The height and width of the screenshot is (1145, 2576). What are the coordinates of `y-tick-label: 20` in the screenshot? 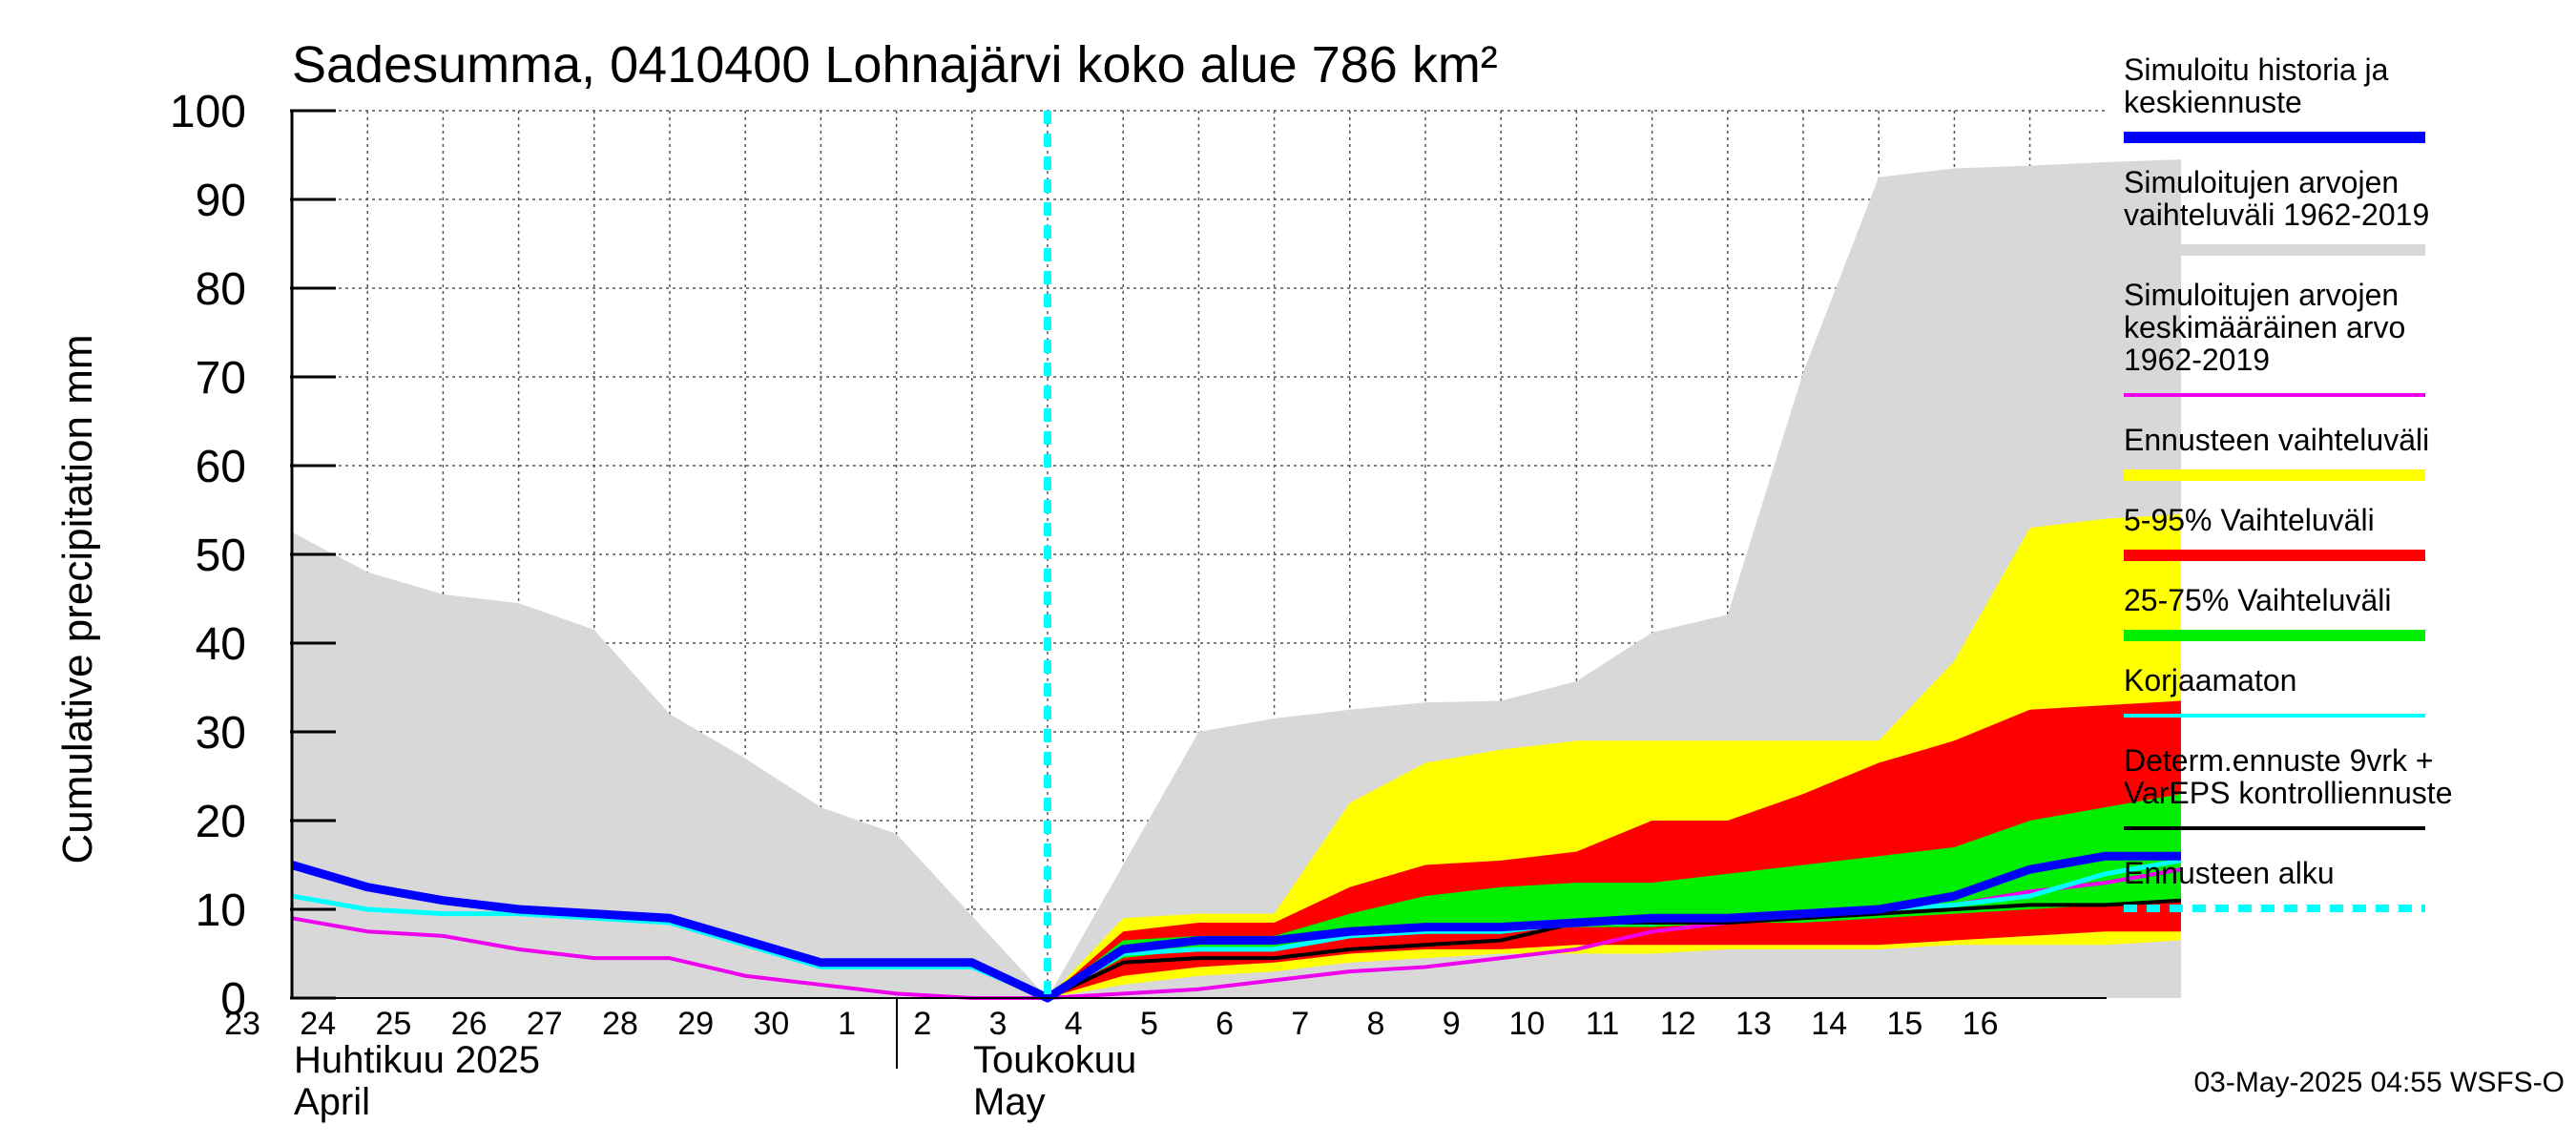 It's located at (221, 822).